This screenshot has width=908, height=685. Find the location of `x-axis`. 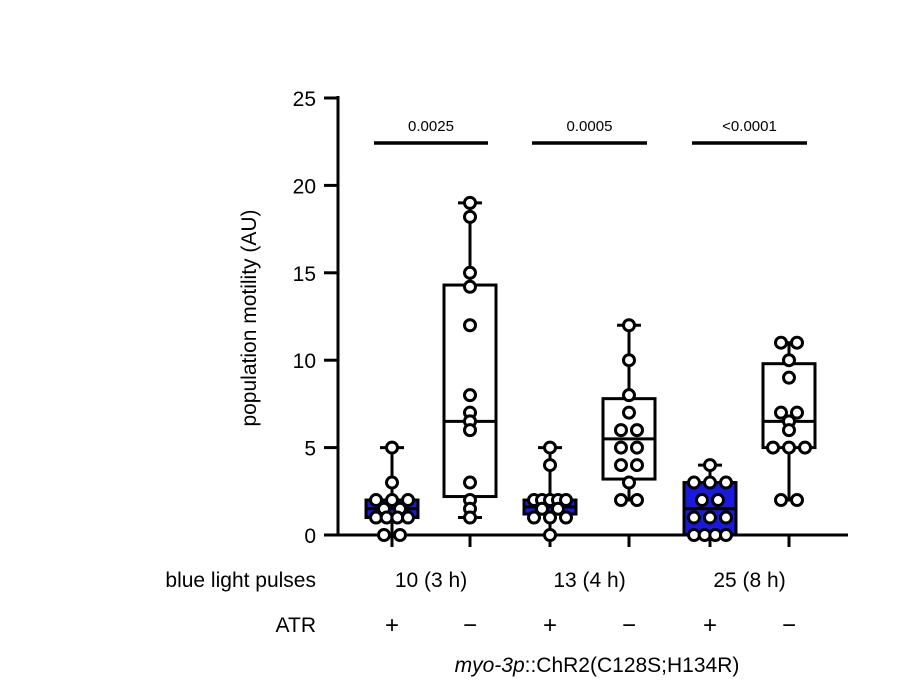

x-axis is located at coordinates (592, 540).